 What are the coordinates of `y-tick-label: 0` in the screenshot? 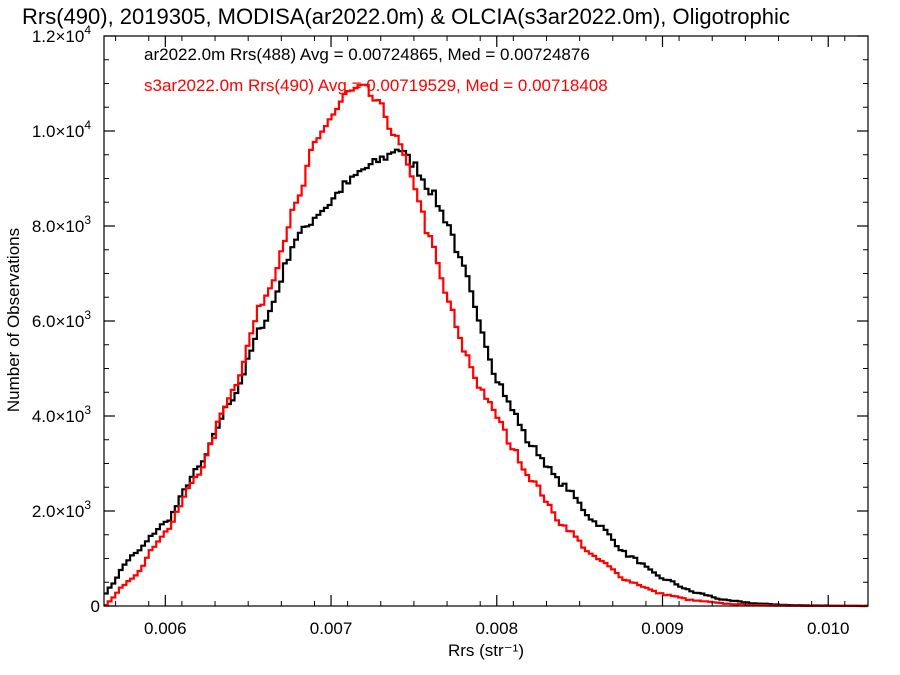 It's located at (95, 606).